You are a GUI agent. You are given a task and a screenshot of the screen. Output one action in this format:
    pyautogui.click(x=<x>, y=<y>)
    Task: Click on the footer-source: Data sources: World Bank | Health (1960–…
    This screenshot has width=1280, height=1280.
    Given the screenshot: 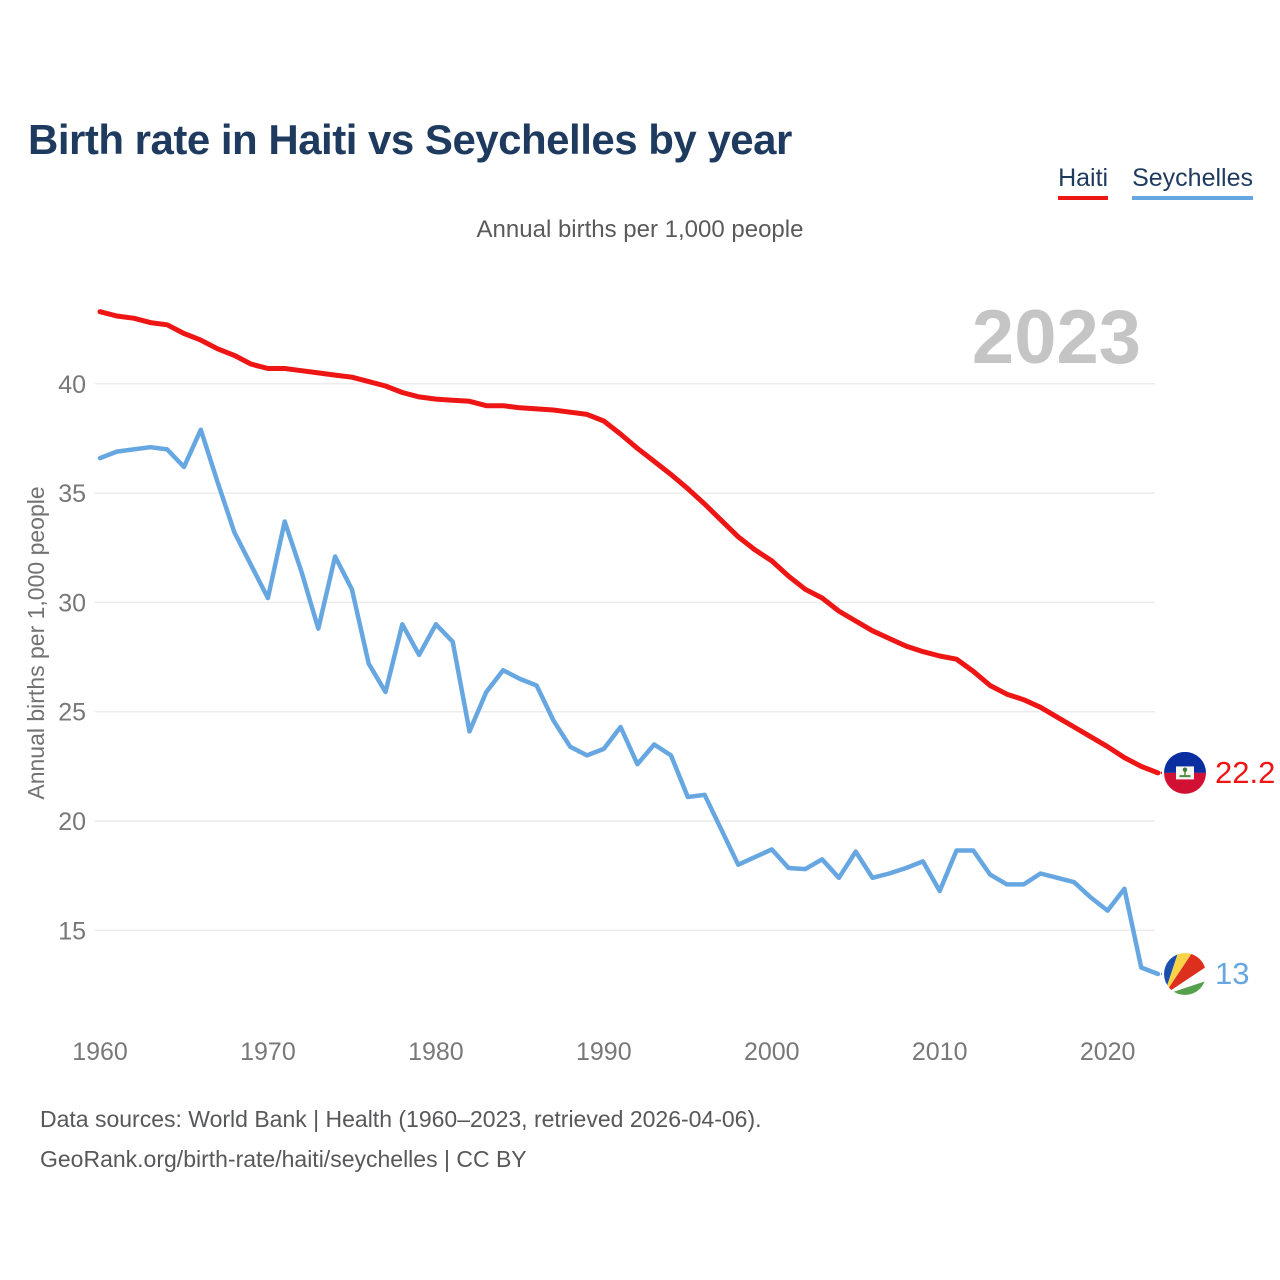 What is the action you would take?
    pyautogui.click(x=401, y=1119)
    